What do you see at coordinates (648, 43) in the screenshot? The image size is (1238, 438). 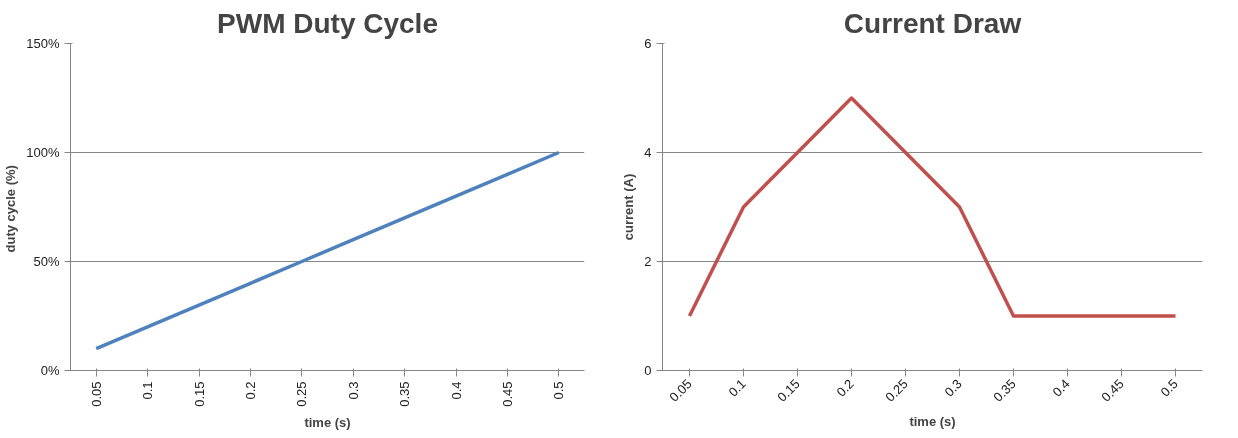 I see `y-tick-label: 6` at bounding box center [648, 43].